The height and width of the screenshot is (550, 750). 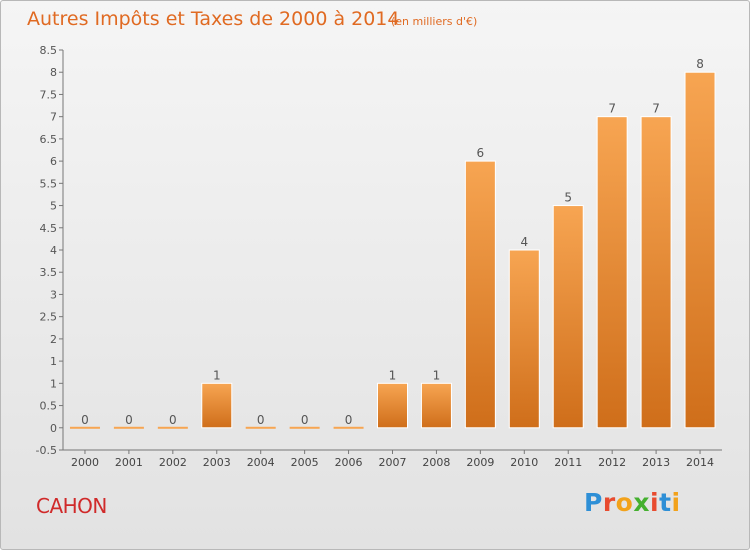 What do you see at coordinates (49, 139) in the screenshot?
I see `y-tick-label: 6.5` at bounding box center [49, 139].